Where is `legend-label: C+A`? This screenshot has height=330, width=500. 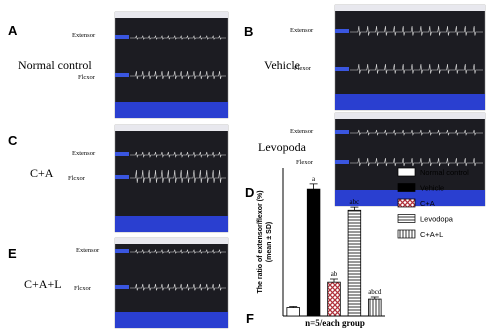 legend-label: C+A is located at coordinates (427, 203).